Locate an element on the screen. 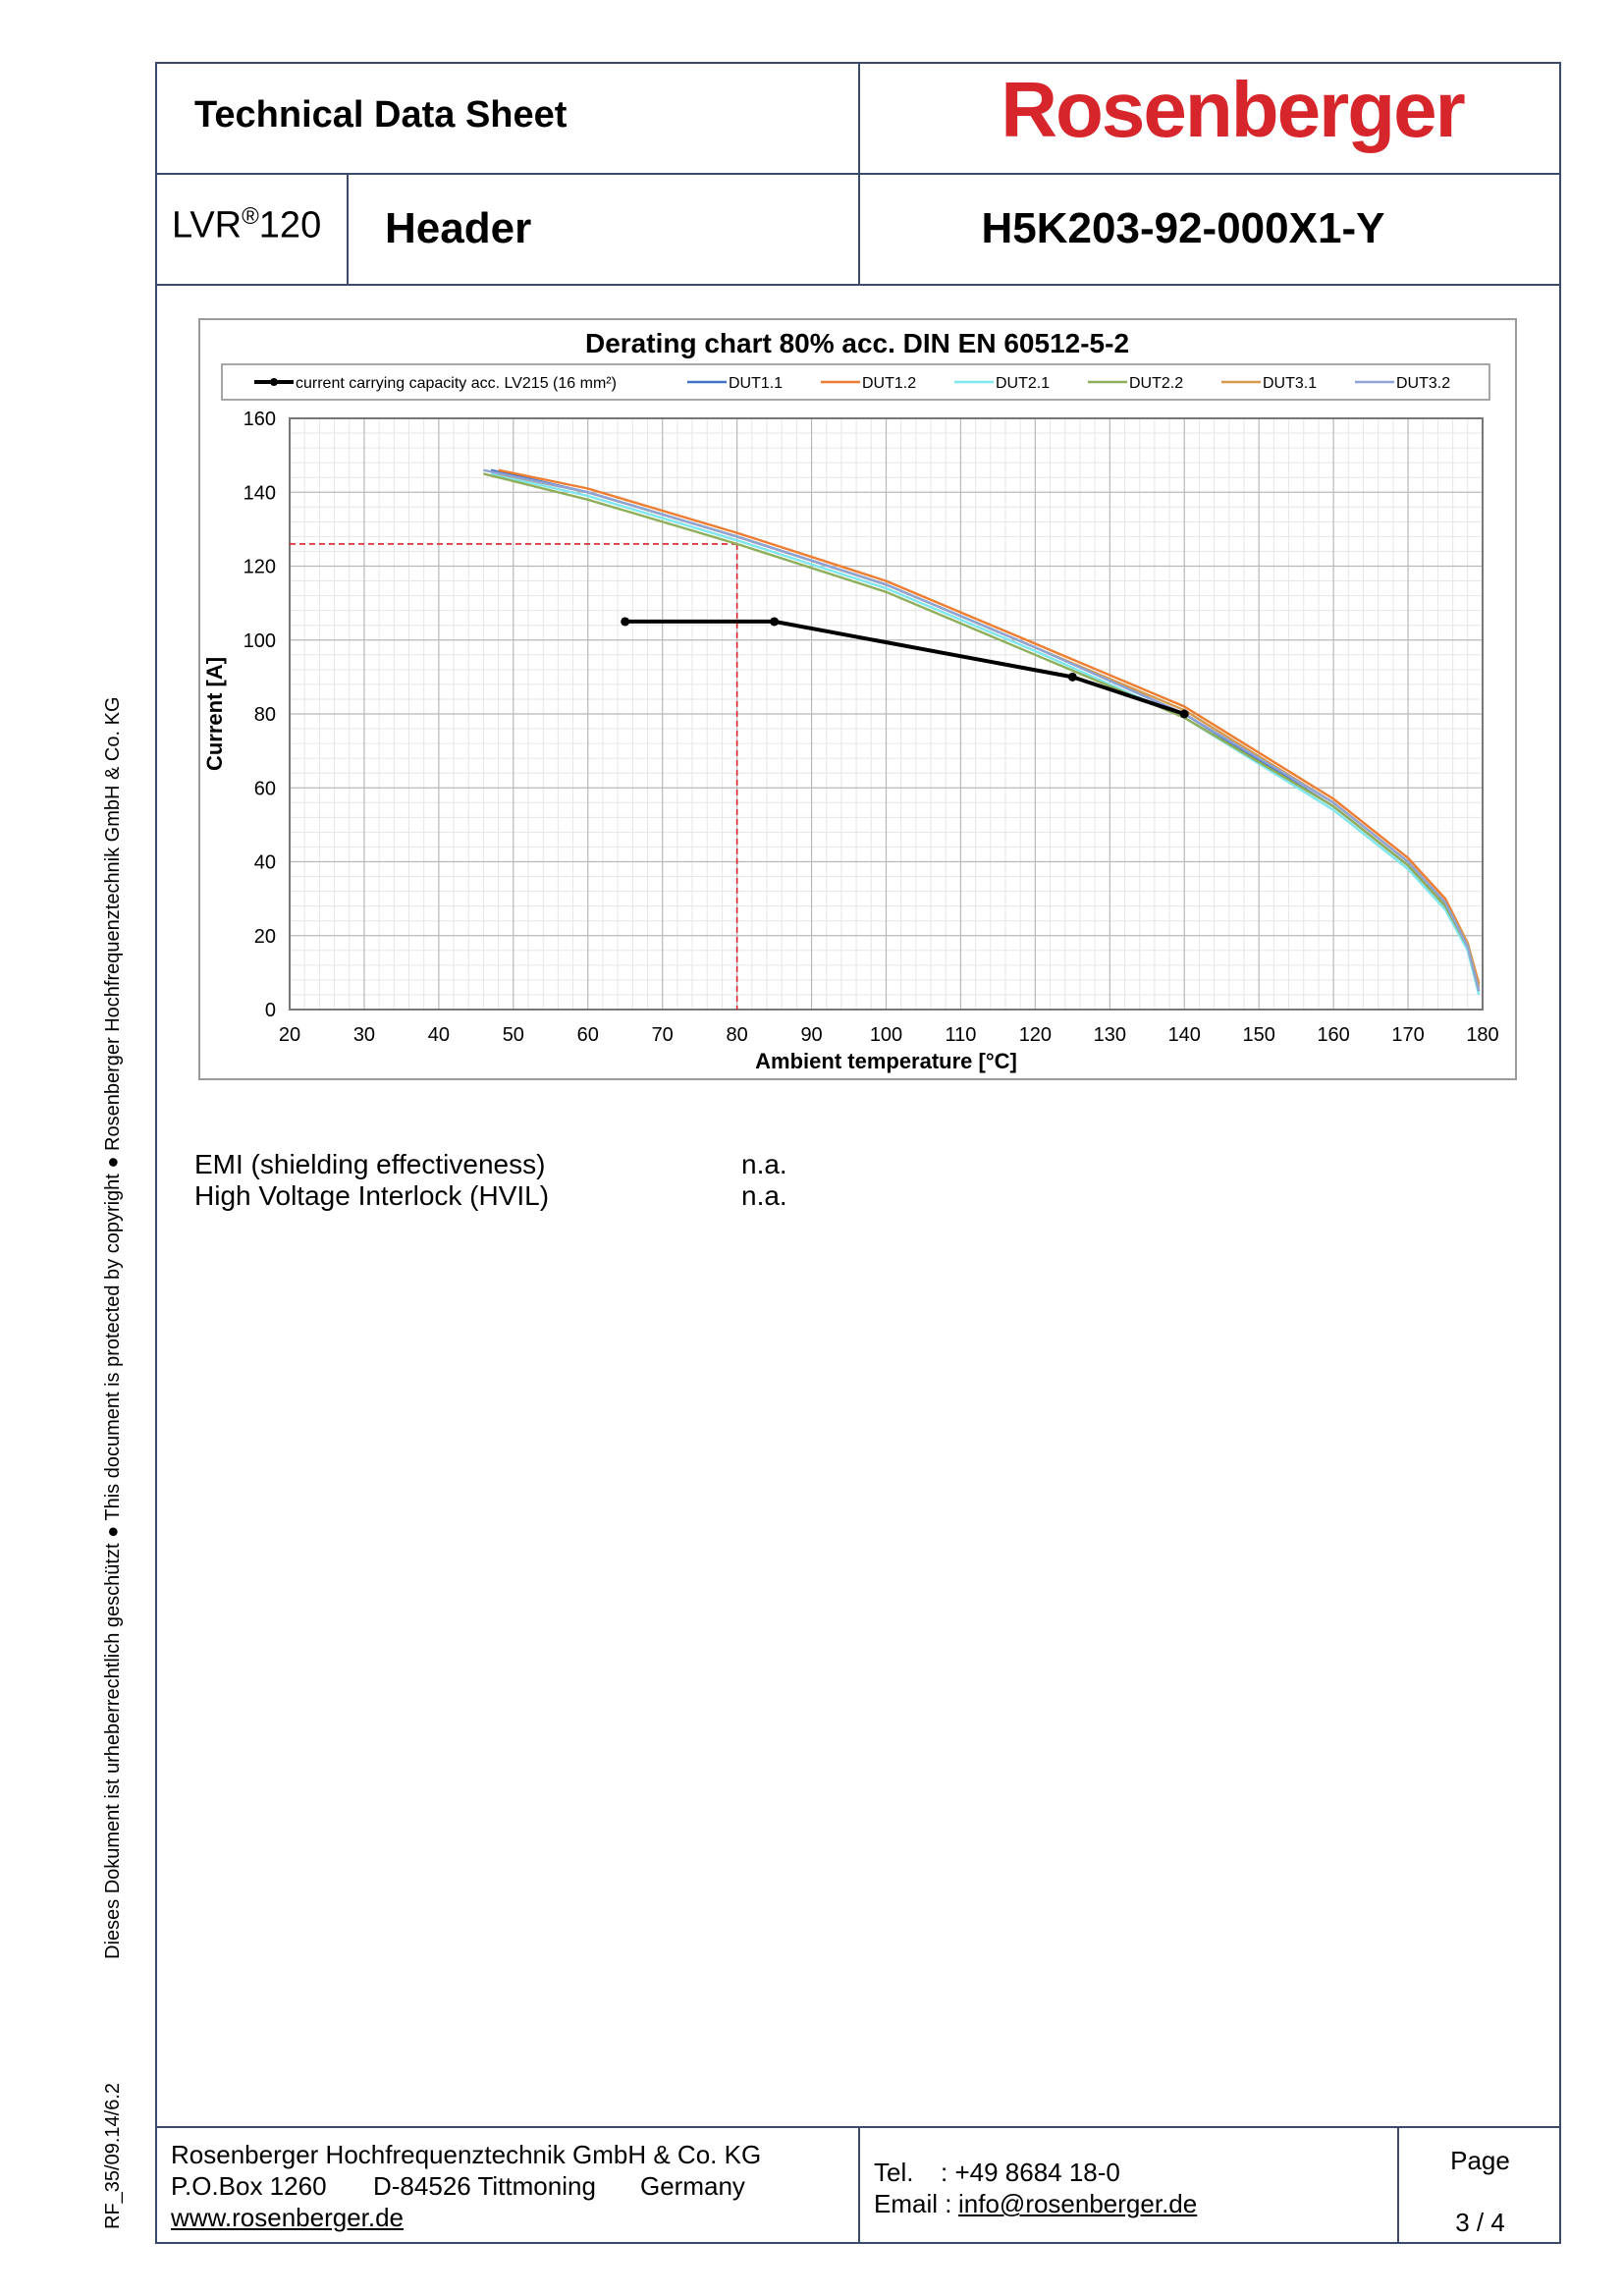 This screenshot has height=2296, width=1623. part-number: H5K203-92-000X1-Y is located at coordinates (1183, 228).